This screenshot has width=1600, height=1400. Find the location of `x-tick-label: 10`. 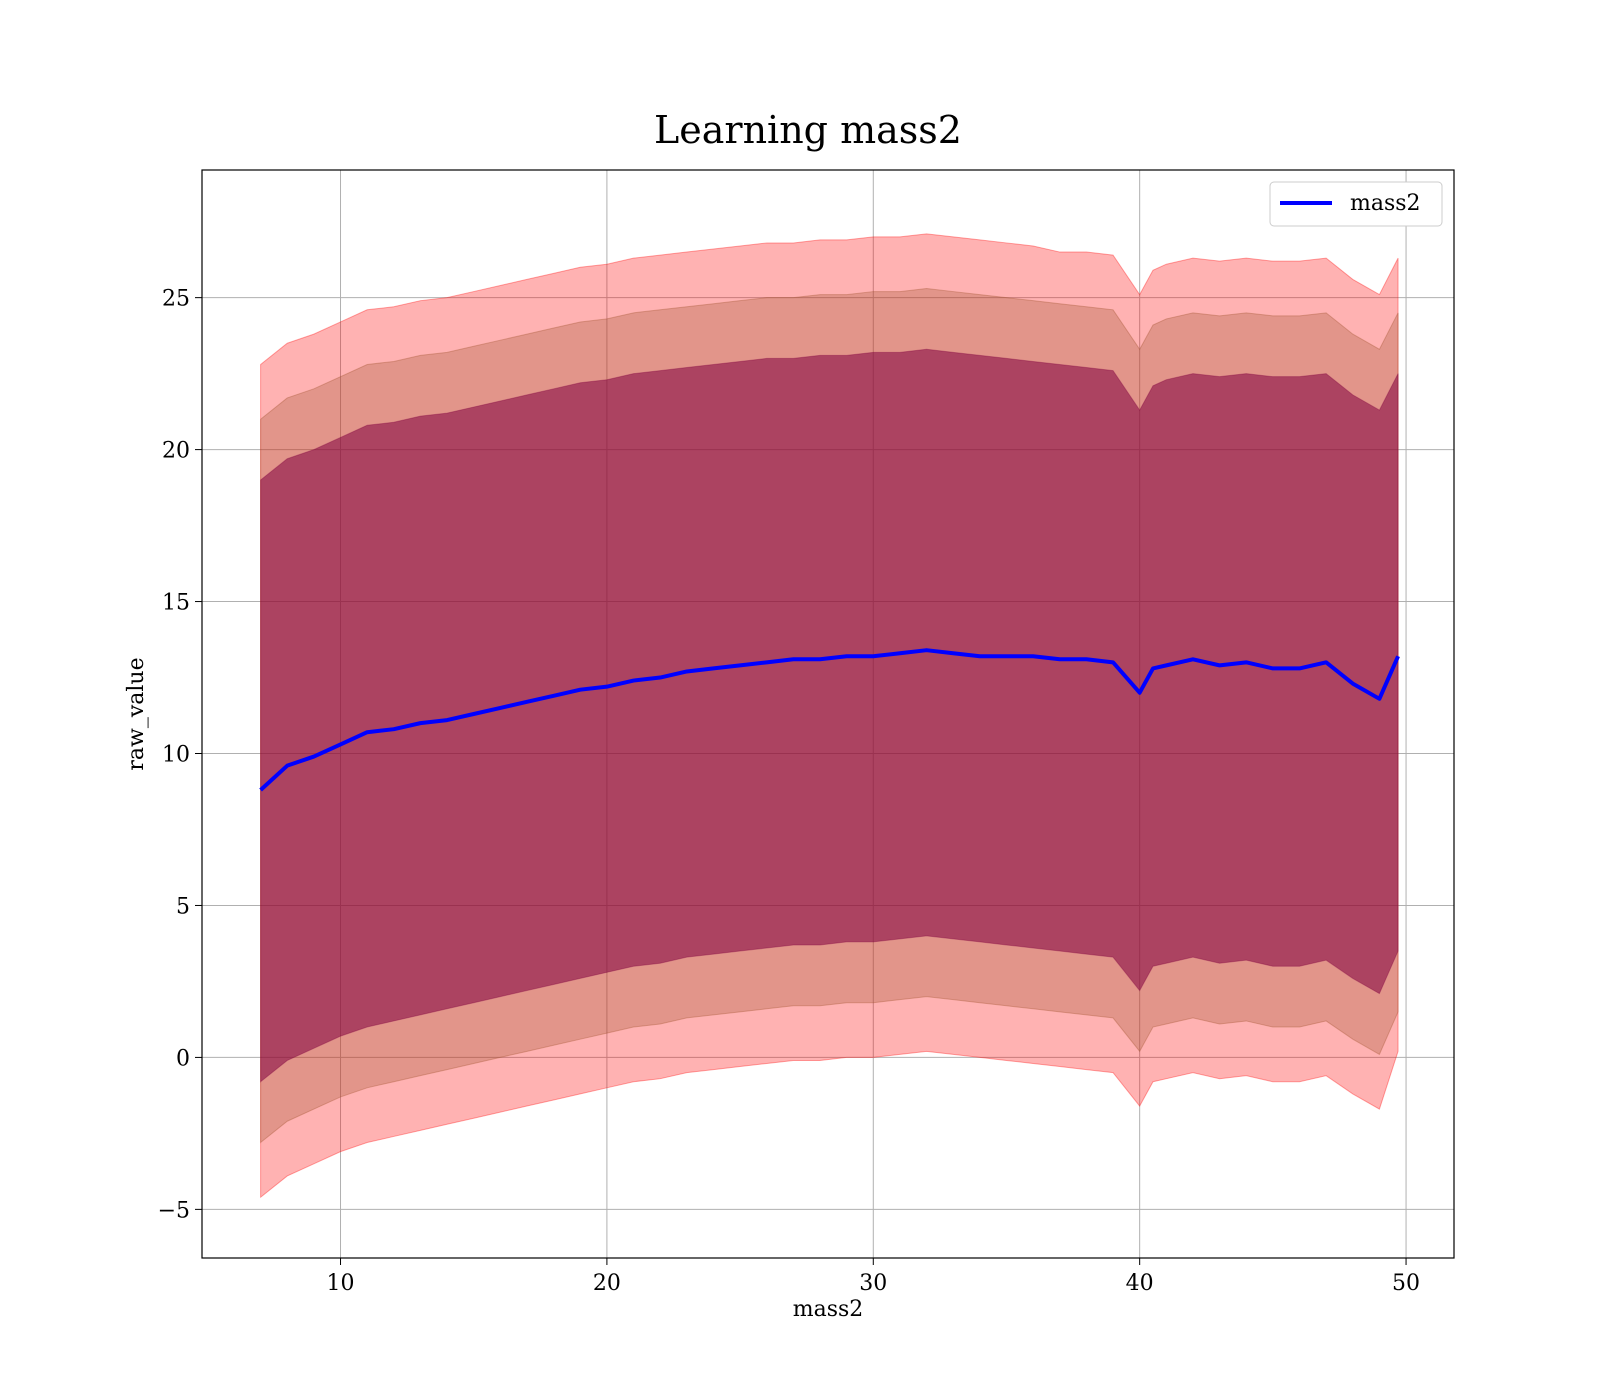

x-tick-label: 10 is located at coordinates (341, 1283).